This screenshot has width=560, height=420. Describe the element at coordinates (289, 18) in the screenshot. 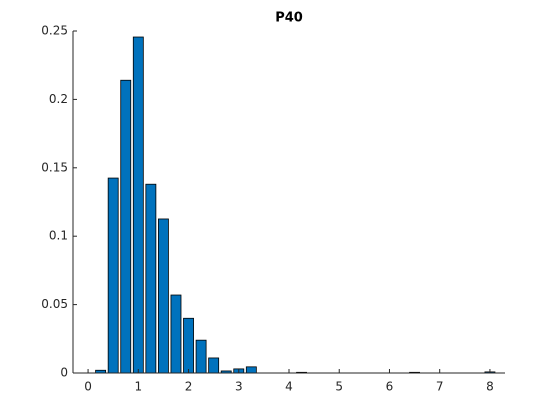

I see `chart-title: P40` at that location.